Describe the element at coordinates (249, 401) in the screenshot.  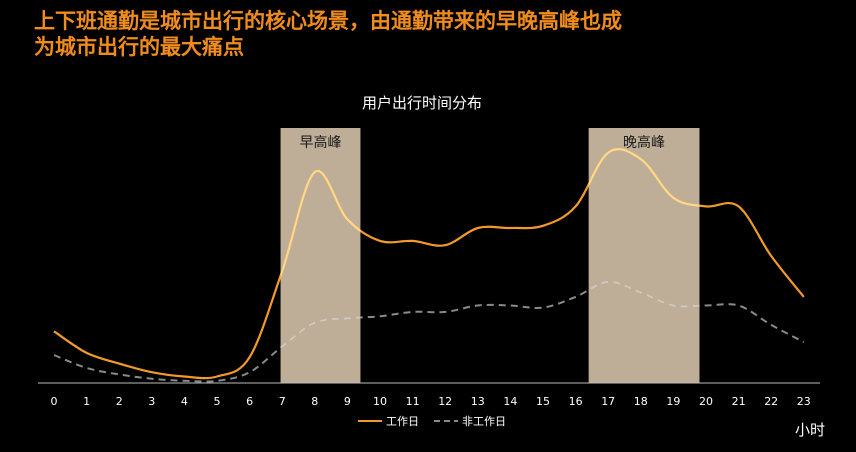
I see `x-tick-label: 6` at that location.